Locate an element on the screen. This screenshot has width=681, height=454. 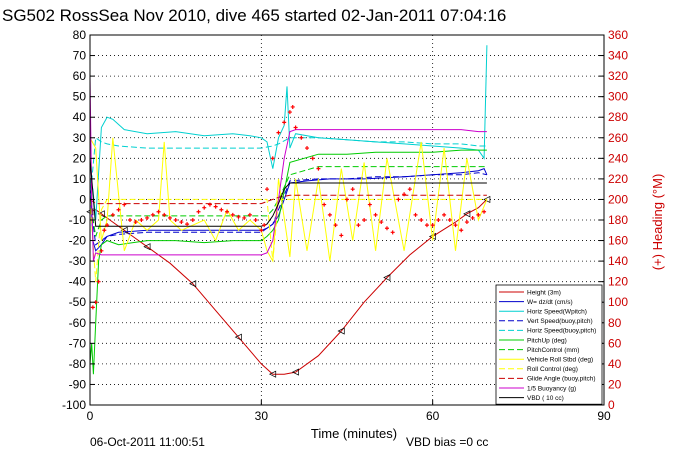
y2-tick-label: 60 is located at coordinates (615, 343).